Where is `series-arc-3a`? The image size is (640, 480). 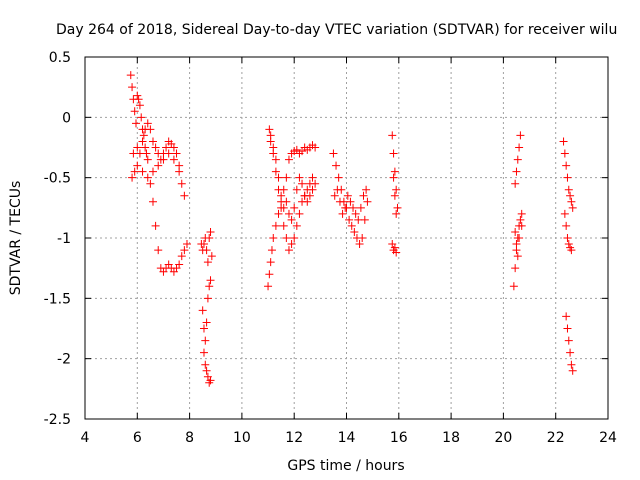 series-arc-3a is located at coordinates (292, 216).